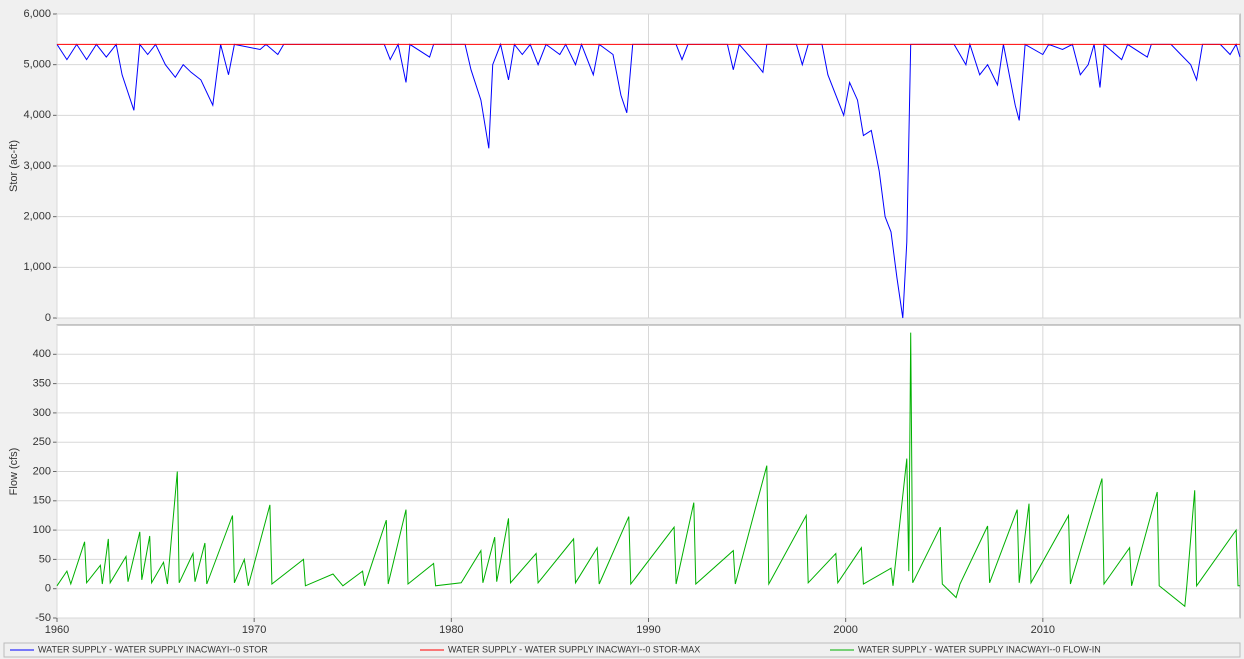 The image size is (1244, 659). Describe the element at coordinates (37, 65) in the screenshot. I see `y-tick-label: 5,000` at that location.